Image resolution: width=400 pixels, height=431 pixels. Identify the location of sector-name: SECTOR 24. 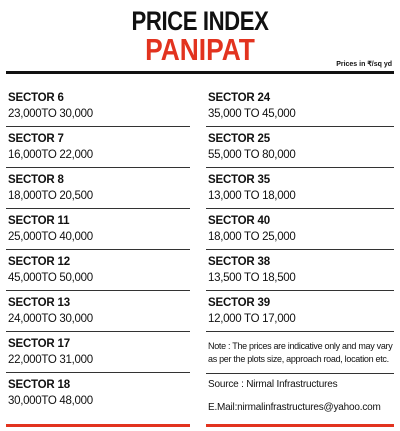
(239, 98).